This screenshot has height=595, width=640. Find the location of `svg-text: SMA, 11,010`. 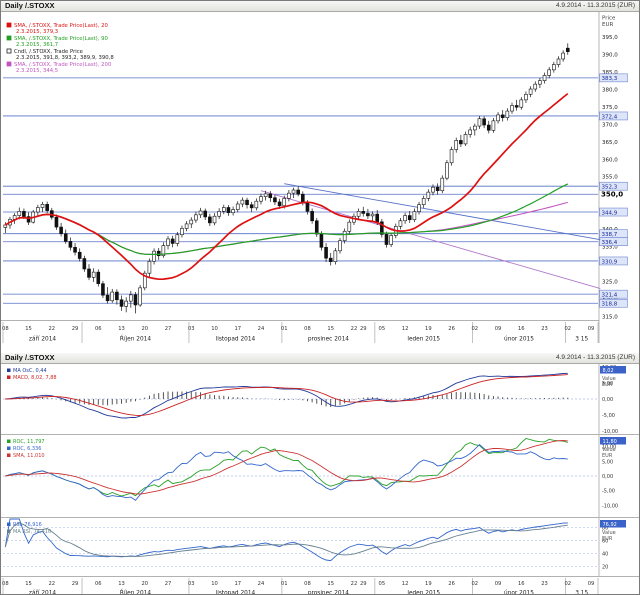

svg-text: SMA, 11,010 is located at coordinates (29, 456).